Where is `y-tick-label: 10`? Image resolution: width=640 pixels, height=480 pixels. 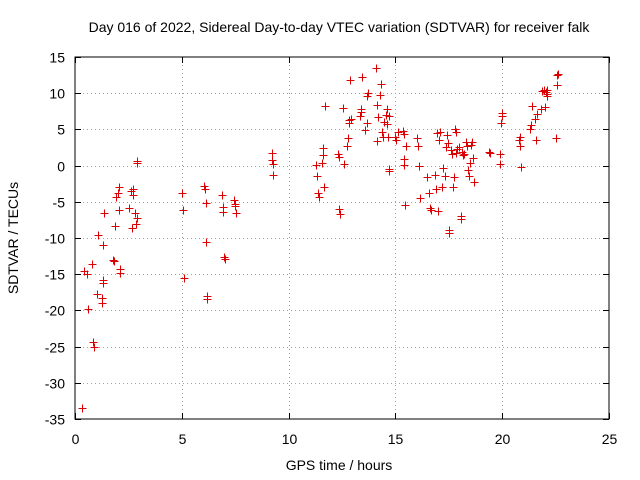
y-tick-label: 10 is located at coordinates (57, 94).